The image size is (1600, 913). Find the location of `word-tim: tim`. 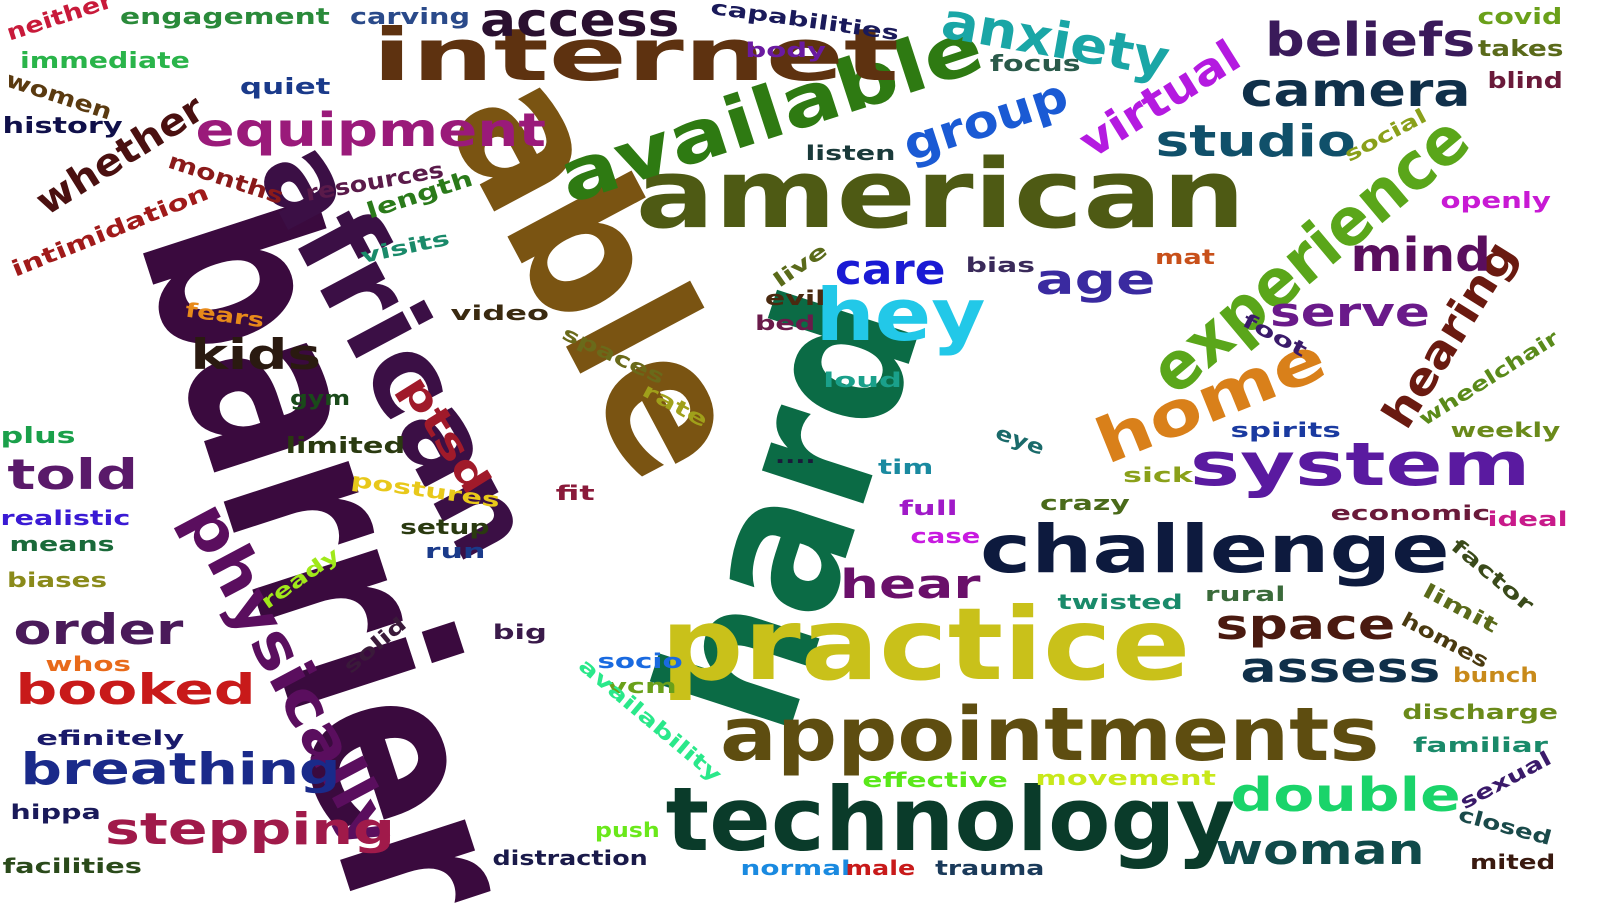

word-tim: tim is located at coordinates (905, 467).